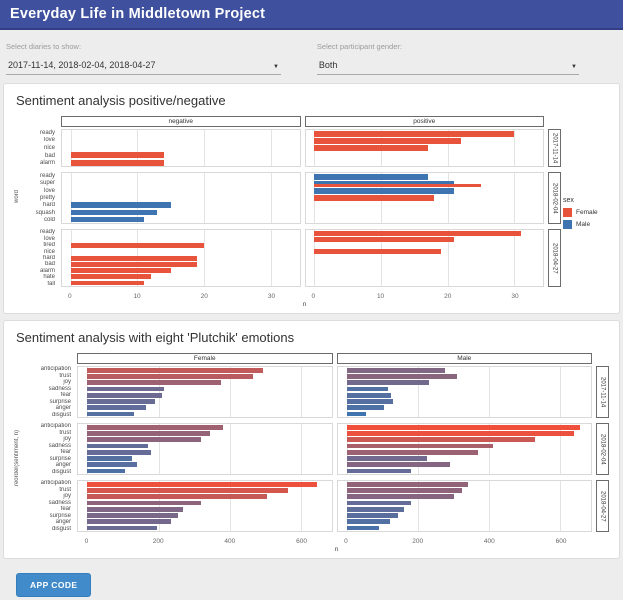 The width and height of the screenshot is (623, 600). Describe the element at coordinates (424, 121) in the screenshot. I see `facet-column-strip: positive` at that location.